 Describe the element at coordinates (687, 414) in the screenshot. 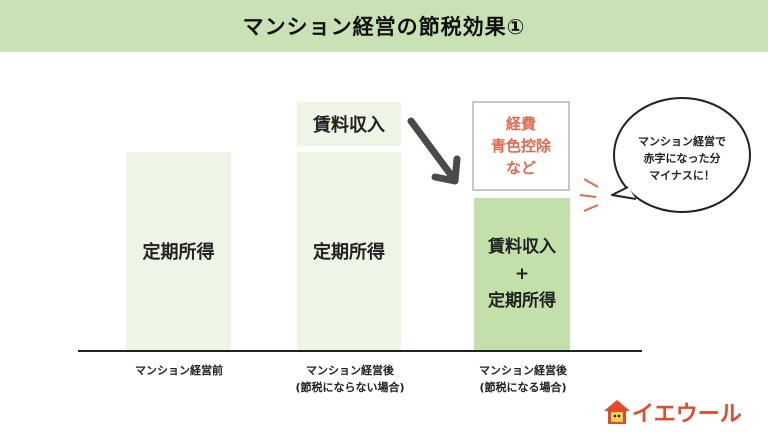

I see `logo-text: イエウール` at that location.